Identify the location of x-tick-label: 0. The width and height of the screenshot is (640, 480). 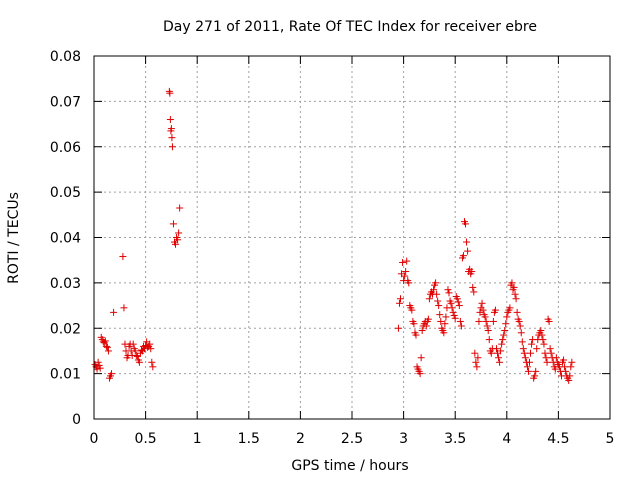
(94, 439).